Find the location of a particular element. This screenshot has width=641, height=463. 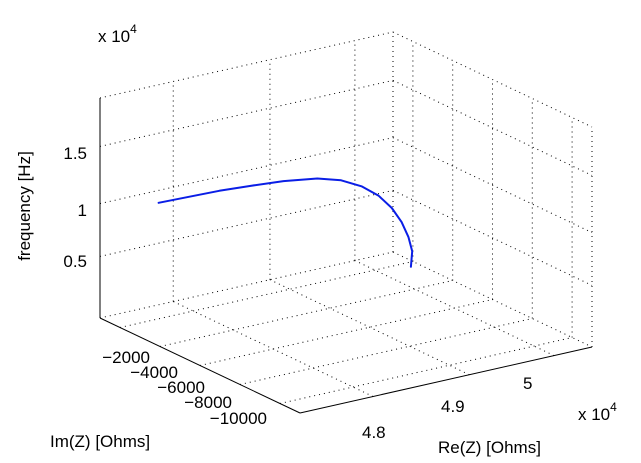

im-tick-label: −2000 is located at coordinates (126, 357).